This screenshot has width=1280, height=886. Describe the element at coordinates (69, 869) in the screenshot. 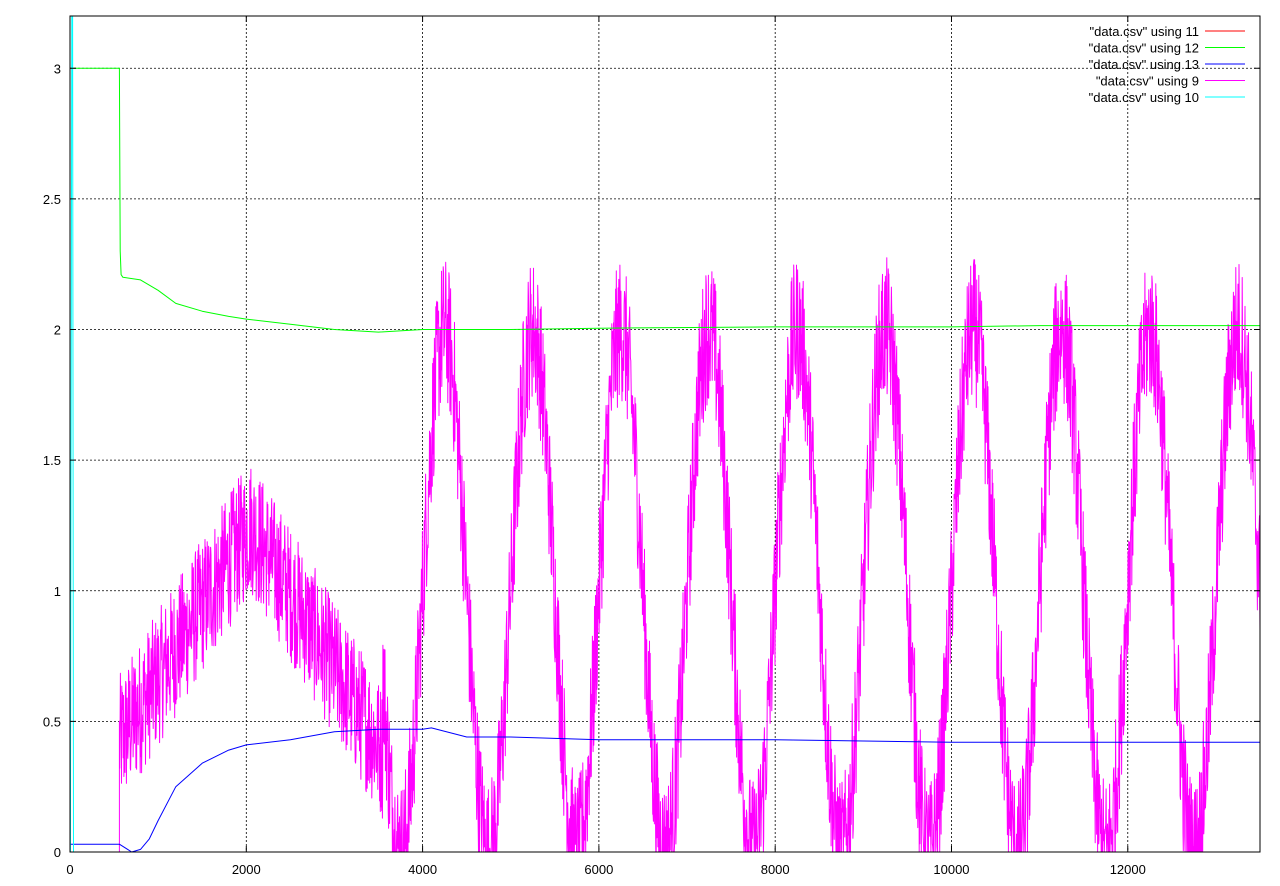

I see `x-tick-label: 0` at that location.